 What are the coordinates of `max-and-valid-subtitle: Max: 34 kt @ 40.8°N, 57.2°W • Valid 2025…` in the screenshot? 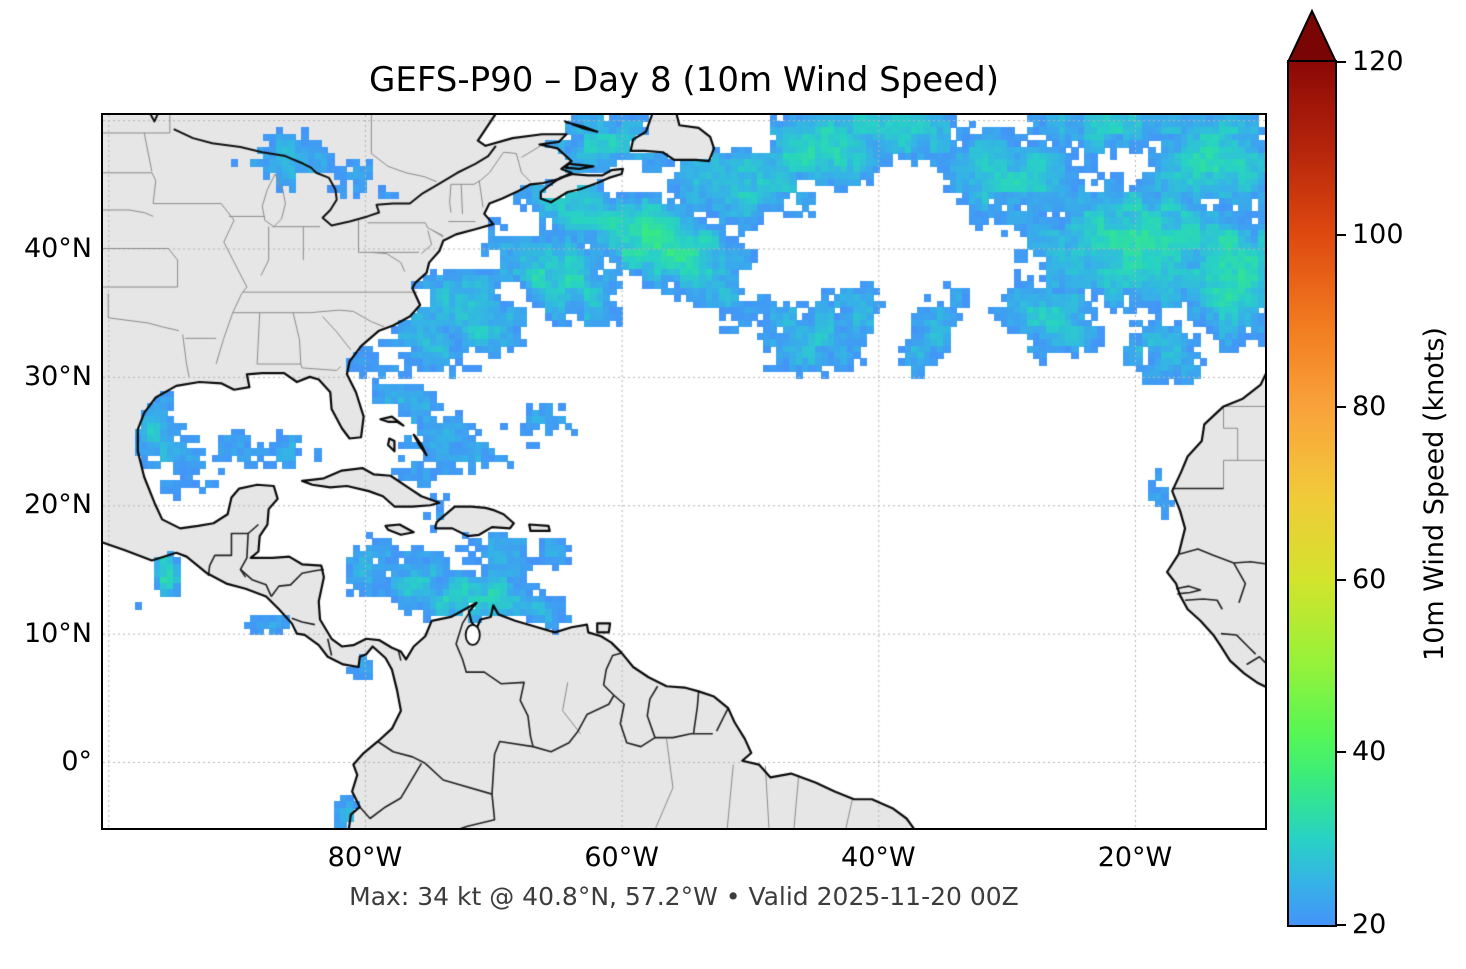 It's located at (684, 896).